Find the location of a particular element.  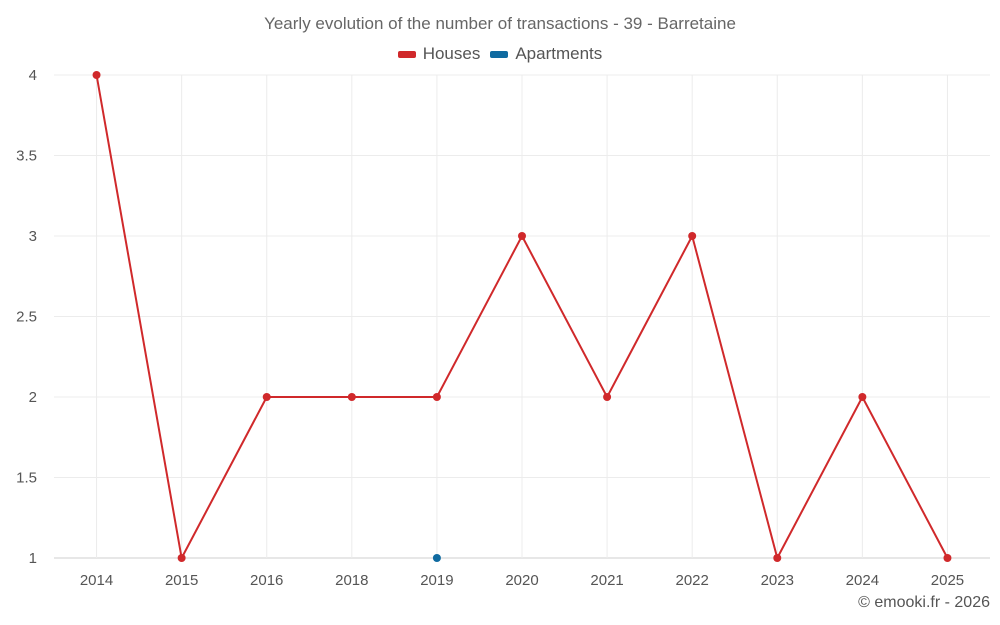

x-tick-label: 2018 is located at coordinates (351, 580).